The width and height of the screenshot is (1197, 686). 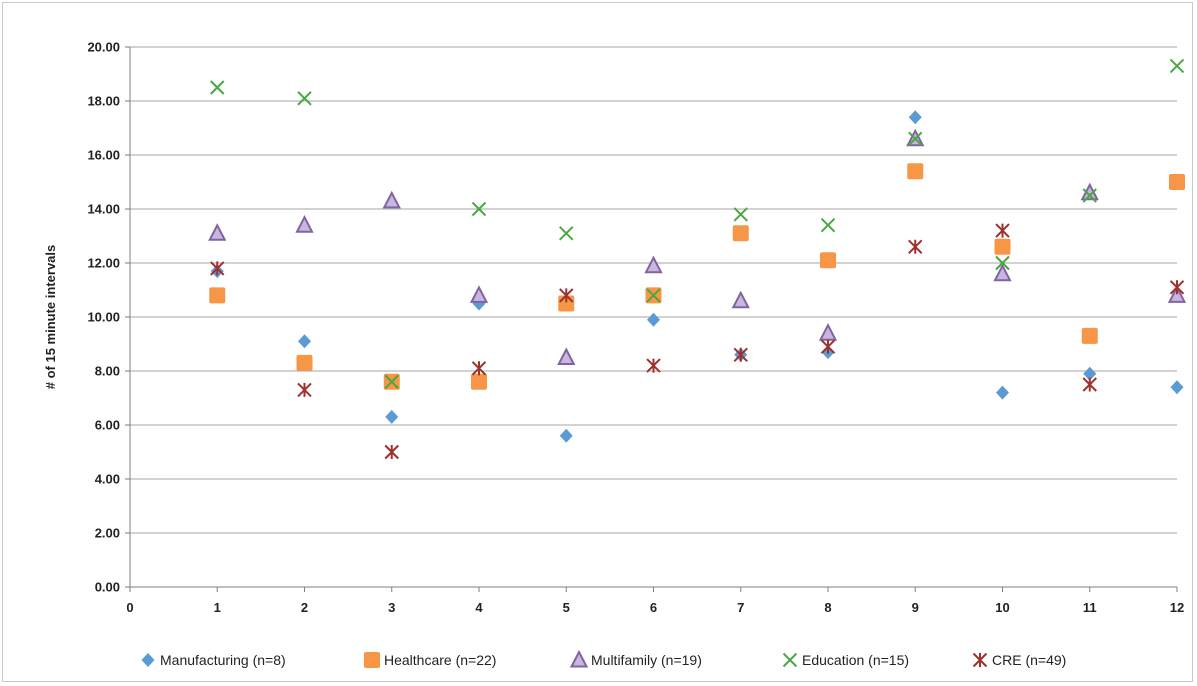 I want to click on x-tick-label: 3, so click(x=391, y=607).